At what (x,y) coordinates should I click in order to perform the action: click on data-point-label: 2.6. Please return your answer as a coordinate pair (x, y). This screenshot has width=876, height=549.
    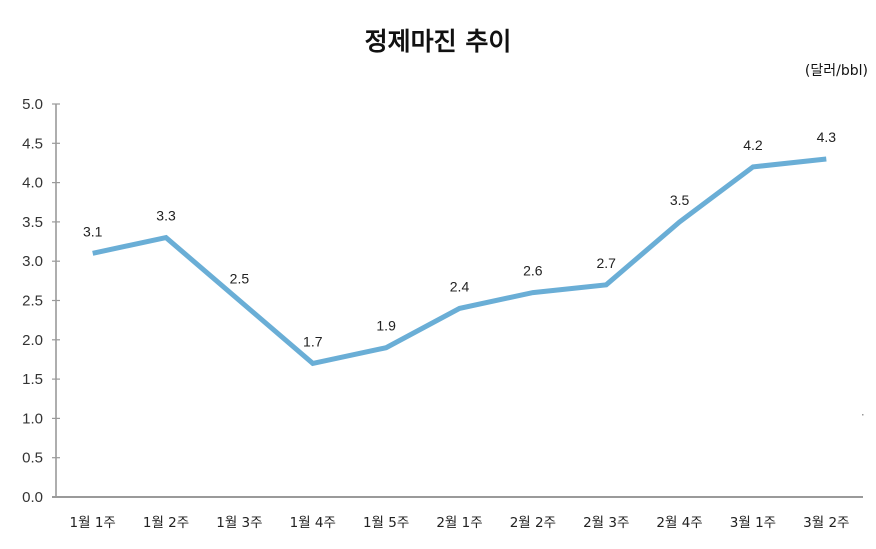
    Looking at the image, I should click on (533, 271).